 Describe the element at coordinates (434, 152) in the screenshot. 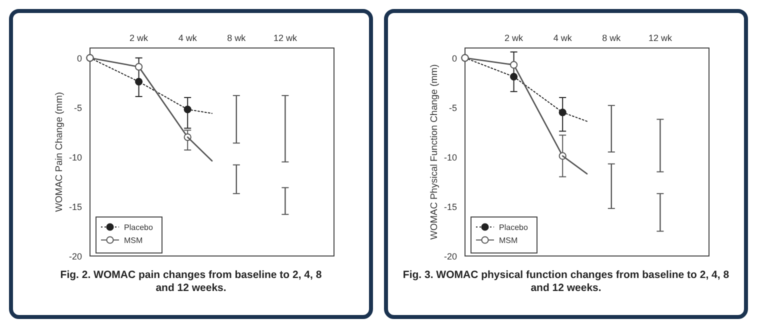

I see `y-axis-title: WOMAC Physical Function Change (mm)` at that location.